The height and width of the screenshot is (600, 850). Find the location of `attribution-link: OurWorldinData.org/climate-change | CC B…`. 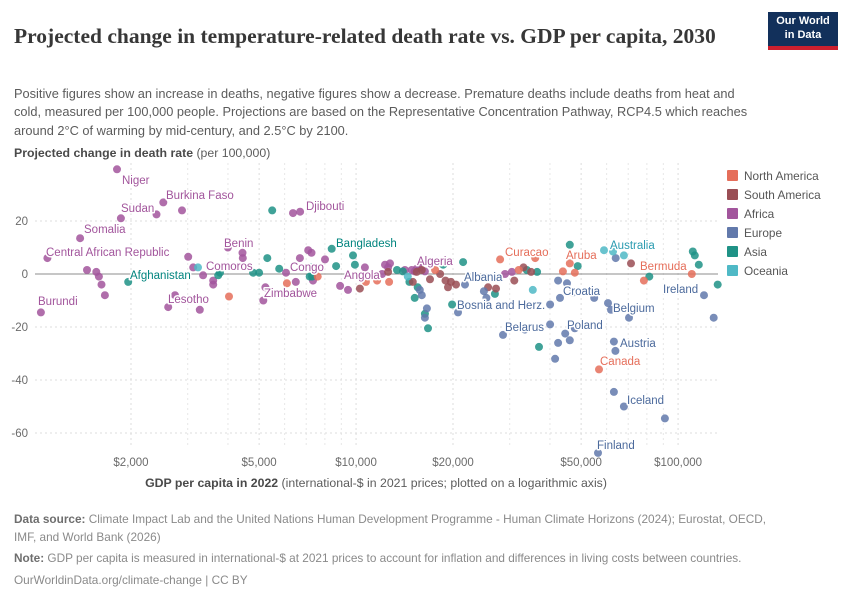

attribution-link: OurWorldinData.org/climate-change | CC B… is located at coordinates (131, 580).